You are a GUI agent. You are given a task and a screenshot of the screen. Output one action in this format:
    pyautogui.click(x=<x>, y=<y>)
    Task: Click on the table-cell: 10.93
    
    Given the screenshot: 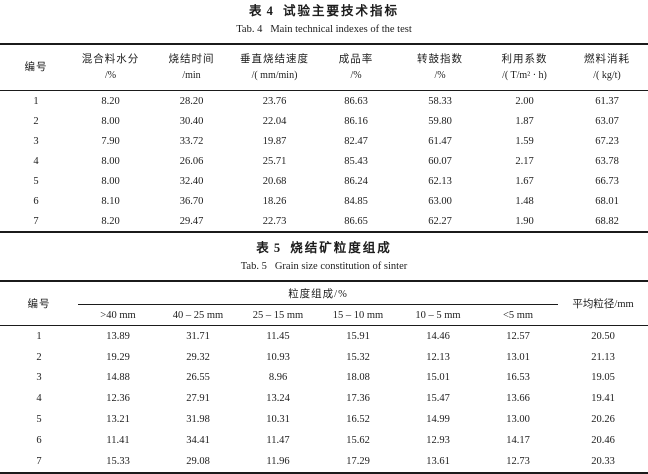 What is the action you would take?
    pyautogui.click(x=278, y=357)
    